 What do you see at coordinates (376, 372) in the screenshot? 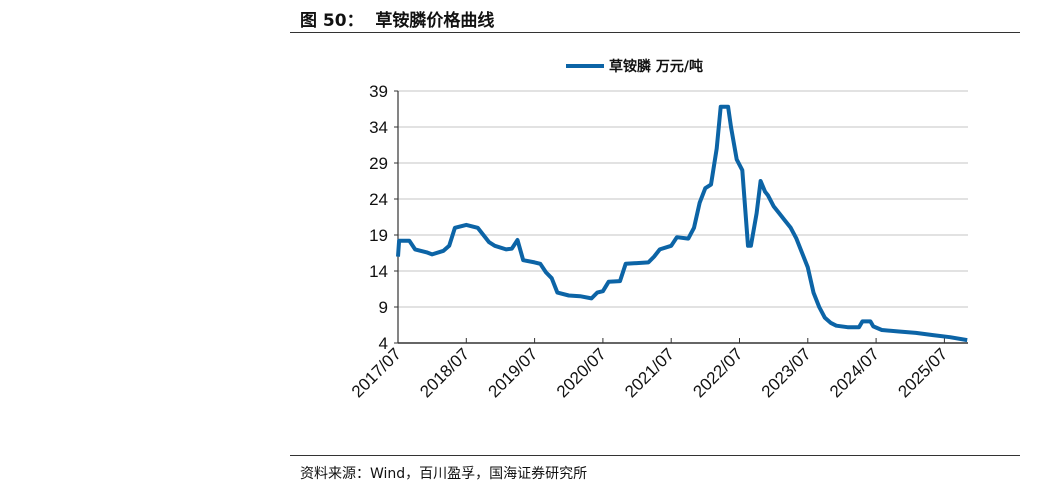
I see `x-tick-label: 2017/07` at bounding box center [376, 372].